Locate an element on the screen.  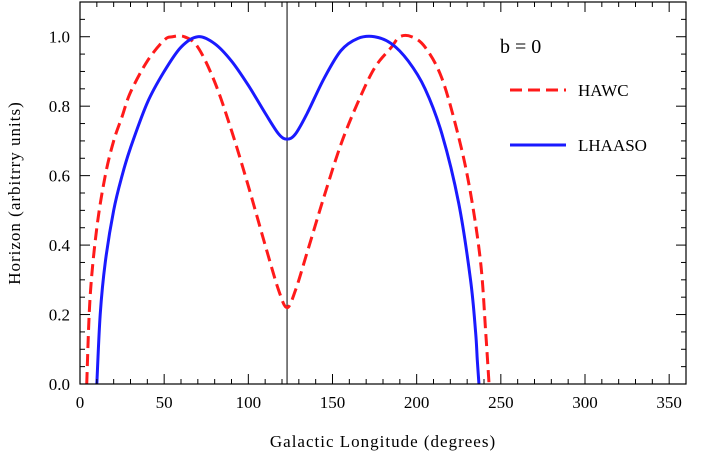
y-tick-label: 0.0 is located at coordinates (59, 384).